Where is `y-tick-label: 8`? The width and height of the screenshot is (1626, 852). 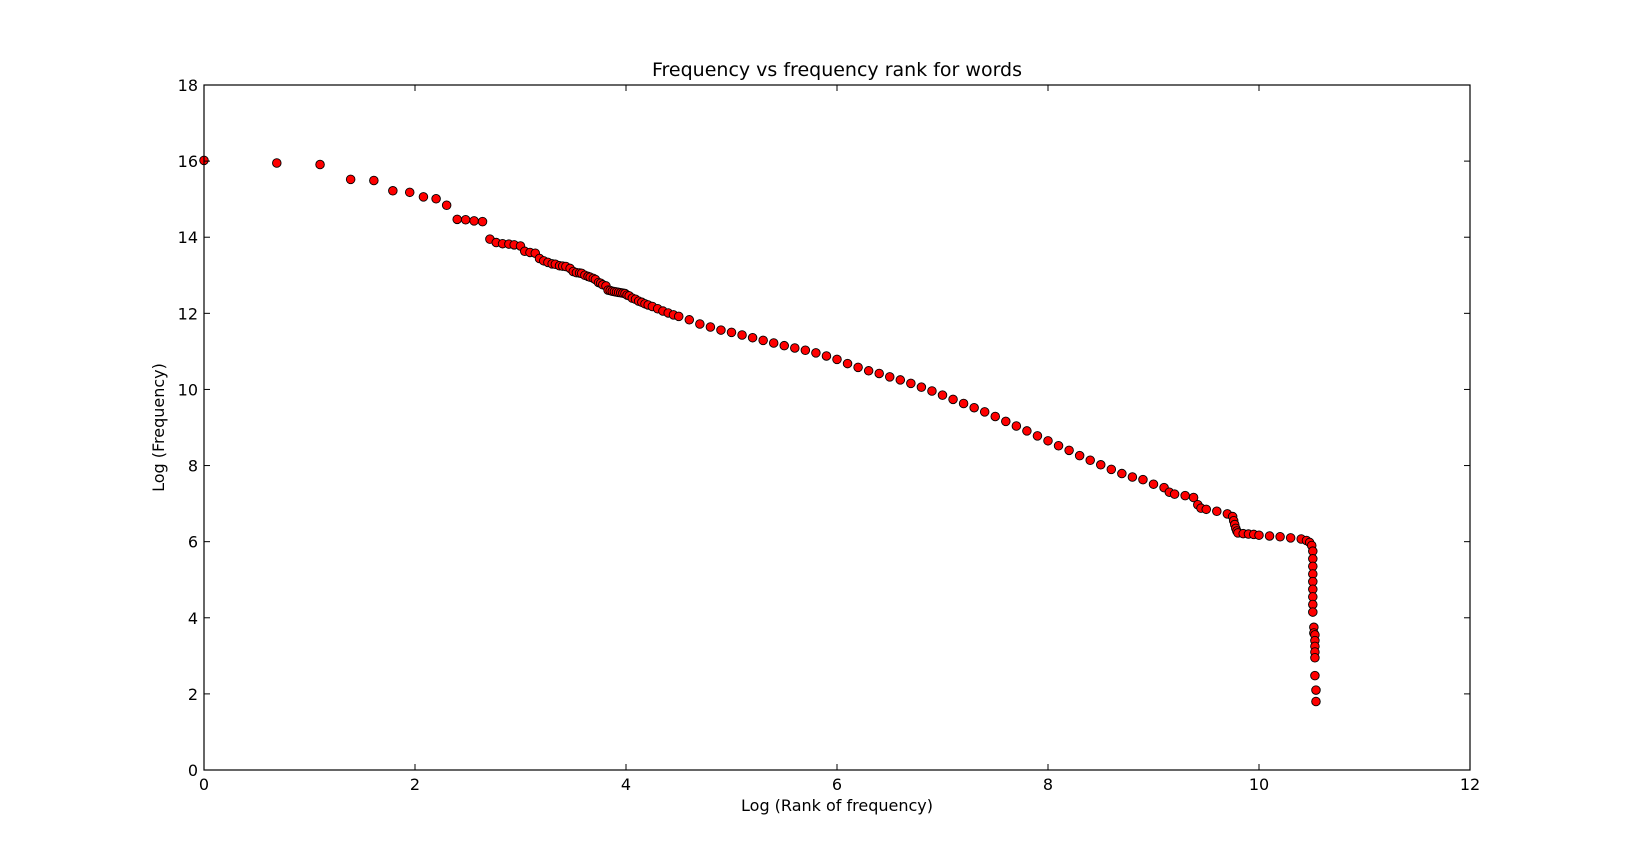
y-tick-label: 8 is located at coordinates (193, 466).